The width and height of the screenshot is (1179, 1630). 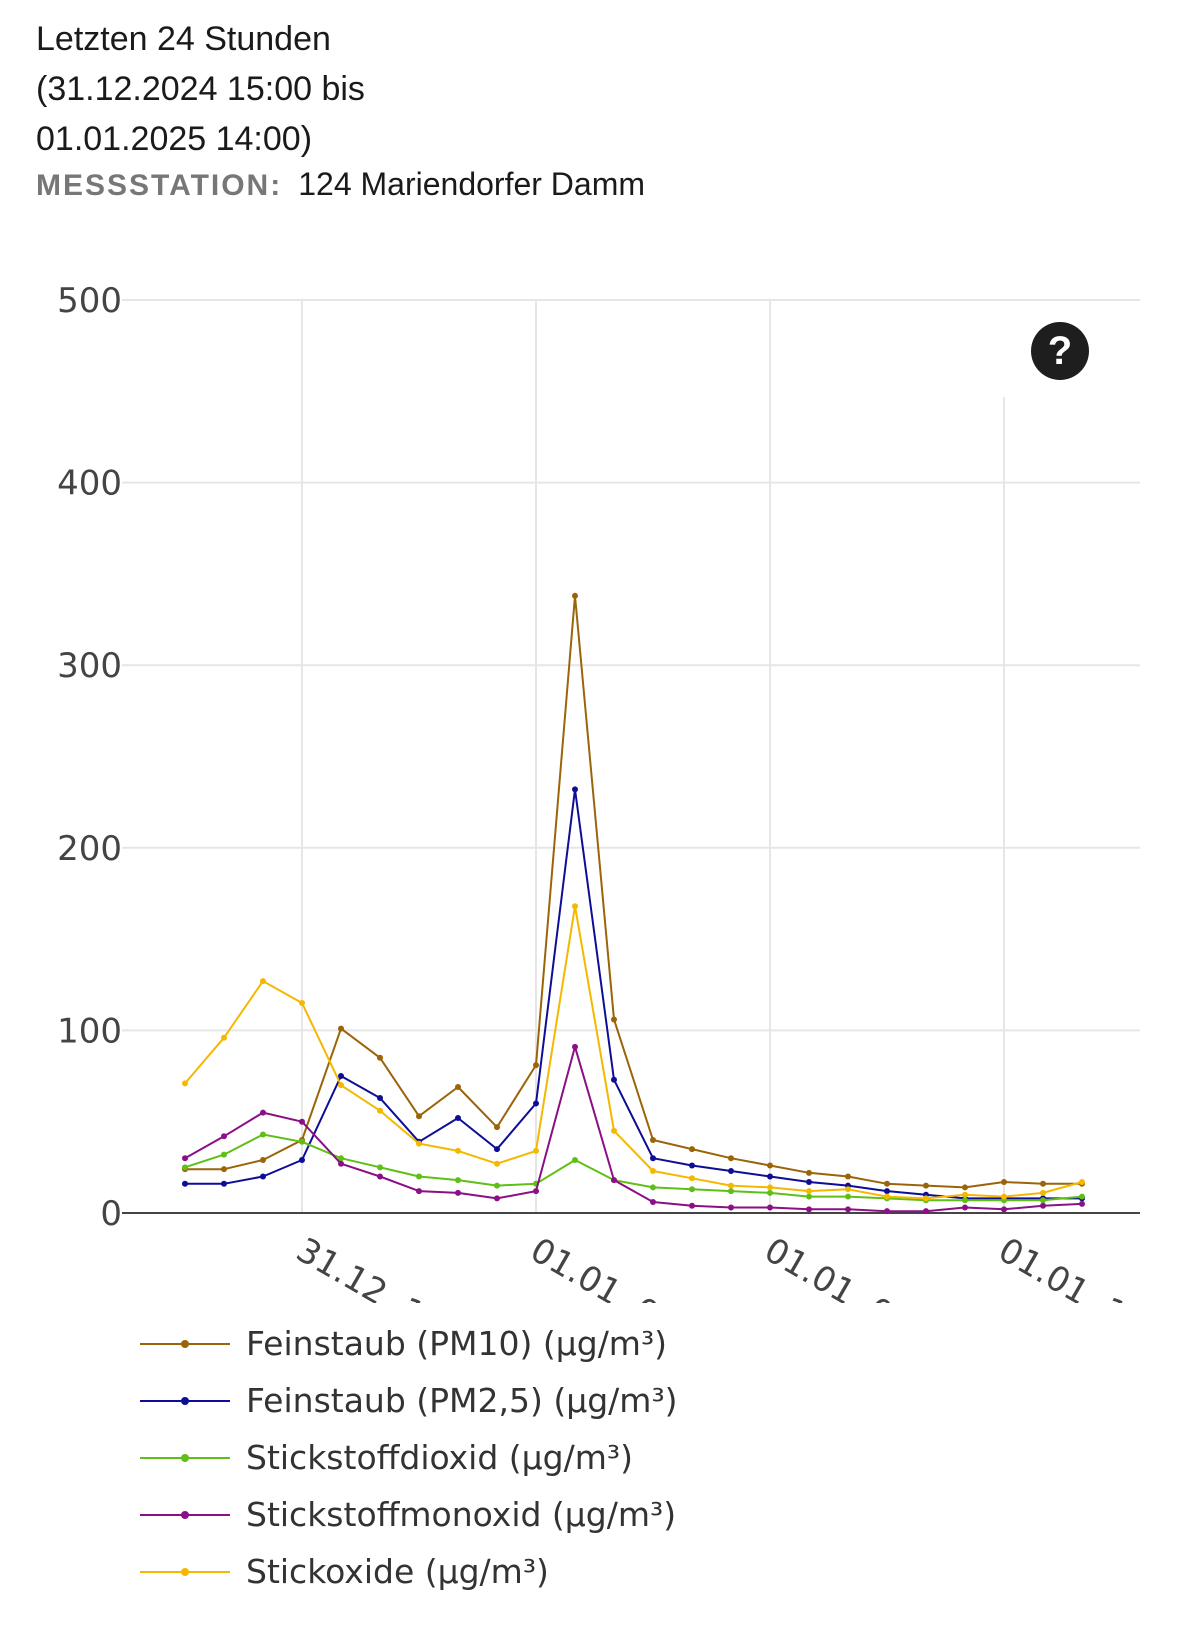 I want to click on y-tick-label: 300, so click(x=89, y=666).